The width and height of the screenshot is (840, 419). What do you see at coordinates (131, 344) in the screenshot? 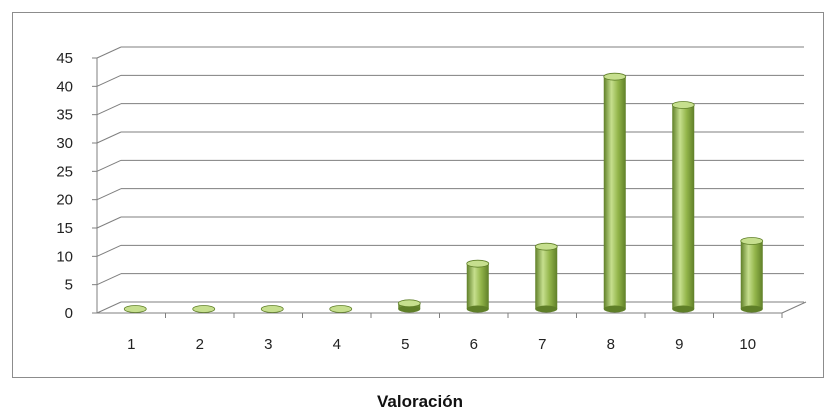
I see `x-tick-label: 1` at bounding box center [131, 344].